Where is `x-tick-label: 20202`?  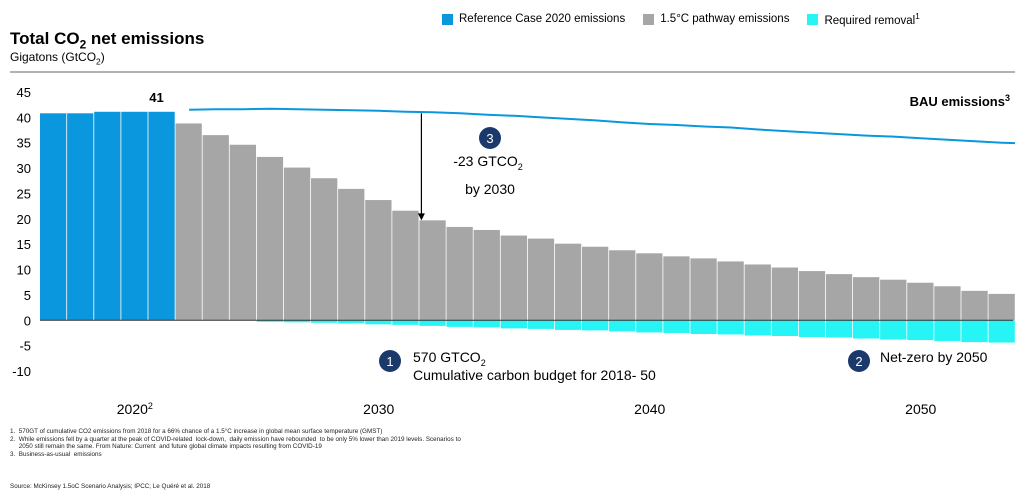 x-tick-label: 20202 is located at coordinates (135, 409).